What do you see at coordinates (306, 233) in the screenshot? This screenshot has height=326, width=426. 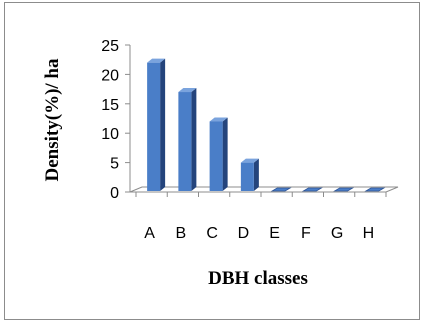 I see `x-tick-label: F` at bounding box center [306, 233].